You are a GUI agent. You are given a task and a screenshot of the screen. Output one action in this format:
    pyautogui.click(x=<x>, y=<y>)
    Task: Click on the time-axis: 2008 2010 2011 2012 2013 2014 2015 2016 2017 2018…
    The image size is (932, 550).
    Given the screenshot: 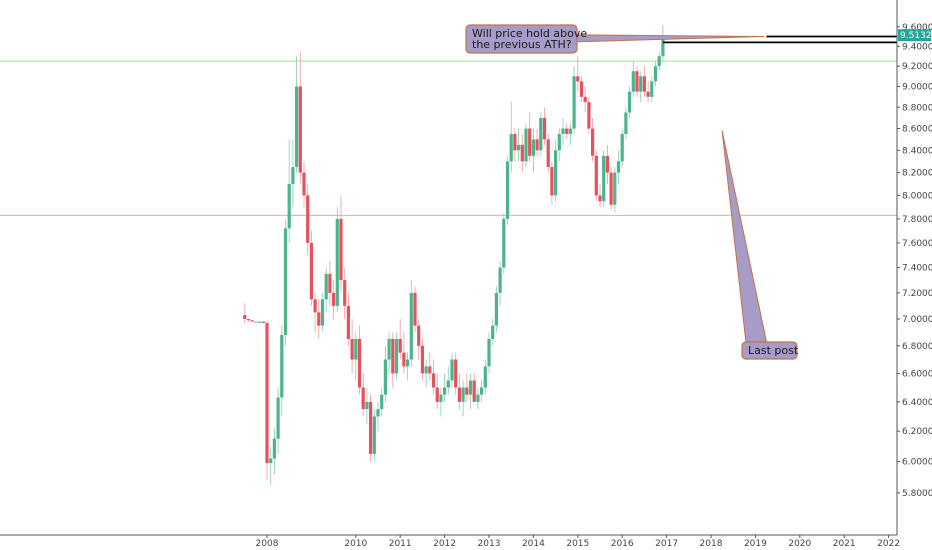 What is the action you would take?
    pyautogui.click(x=450, y=541)
    